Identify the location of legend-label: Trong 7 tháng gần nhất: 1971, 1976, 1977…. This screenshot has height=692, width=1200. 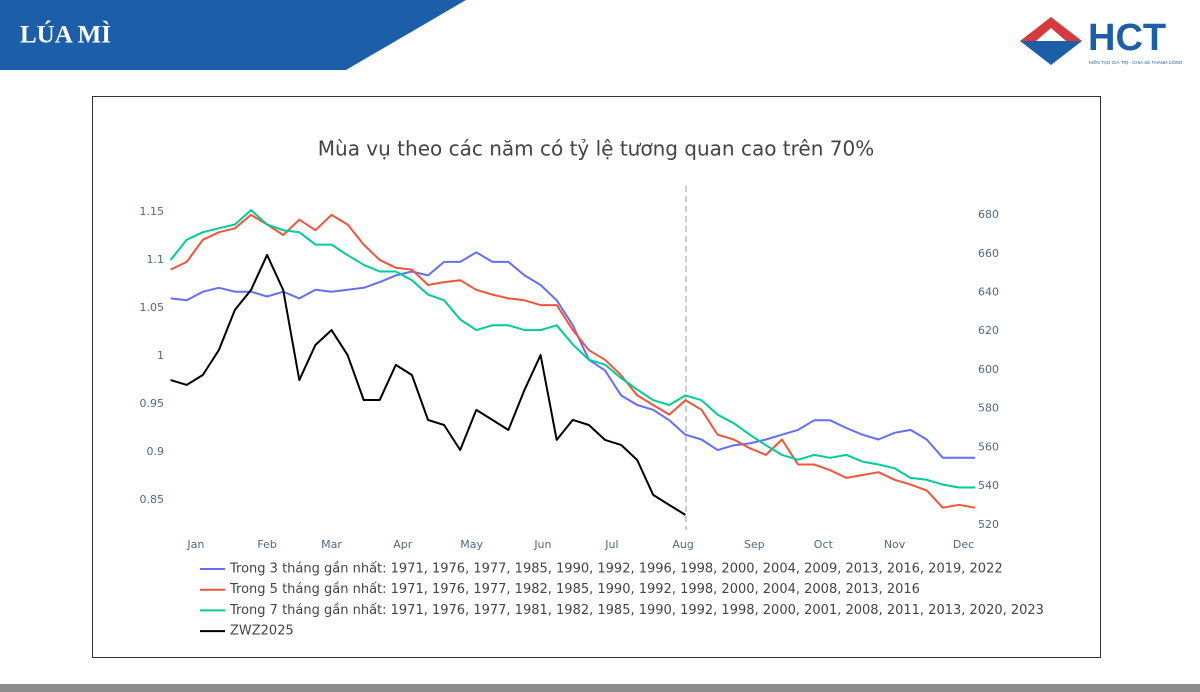
(636, 610).